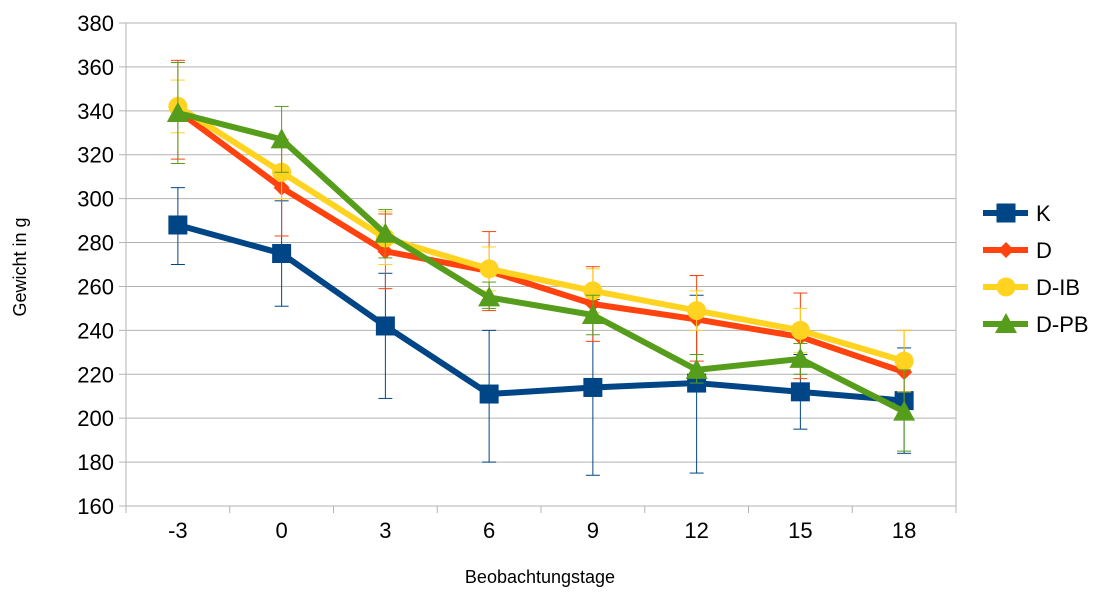 This screenshot has width=1109, height=601. What do you see at coordinates (282, 530) in the screenshot?
I see `x-tick-label: 0` at bounding box center [282, 530].